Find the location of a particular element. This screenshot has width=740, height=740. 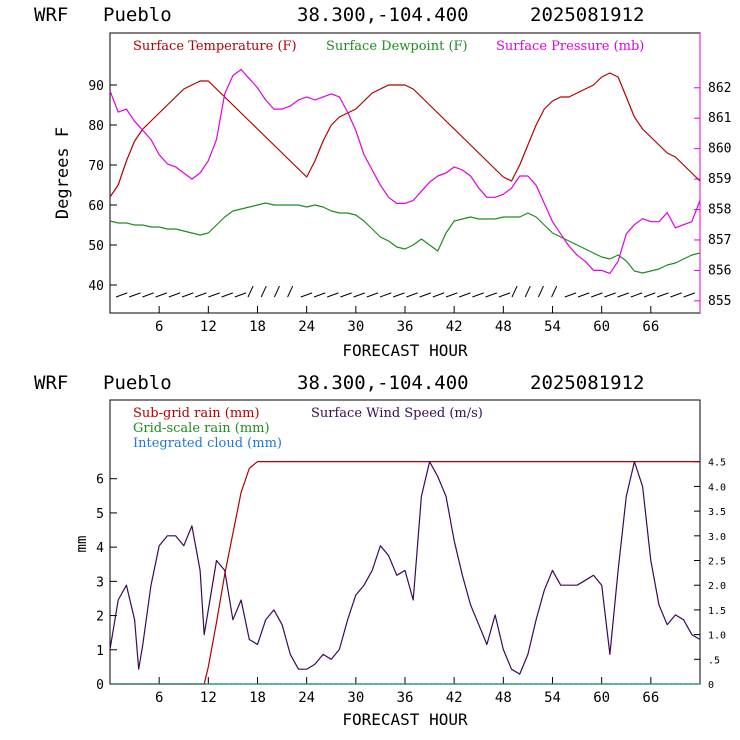

top-y-axis-right: 855 856 857 858 859 860 861 862 is located at coordinates (712, 195).